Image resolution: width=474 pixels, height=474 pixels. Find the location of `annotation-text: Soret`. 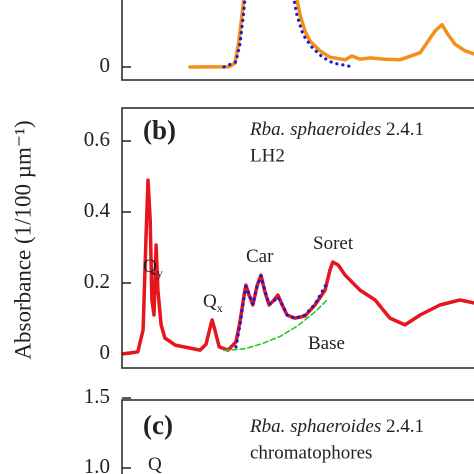

annotation-text: Soret is located at coordinates (333, 243).